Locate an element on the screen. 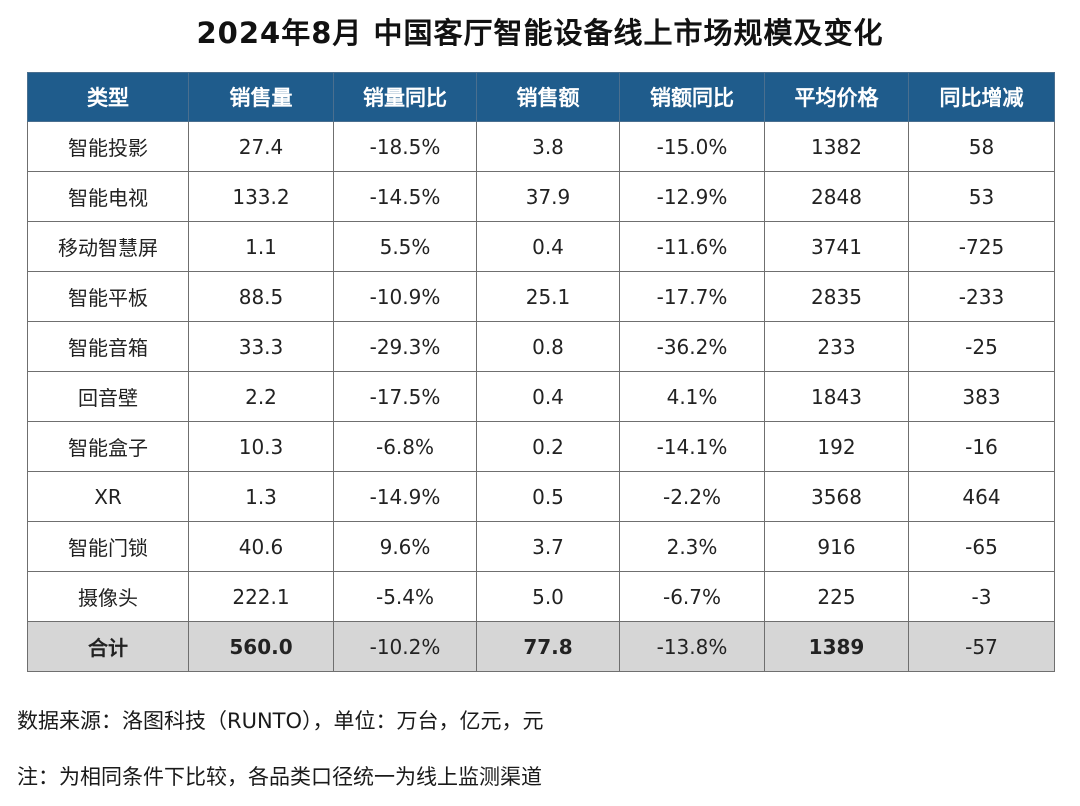 Image resolution: width=1080 pixels, height=806 pixels. cell-volume: 10.3 is located at coordinates (261, 446).